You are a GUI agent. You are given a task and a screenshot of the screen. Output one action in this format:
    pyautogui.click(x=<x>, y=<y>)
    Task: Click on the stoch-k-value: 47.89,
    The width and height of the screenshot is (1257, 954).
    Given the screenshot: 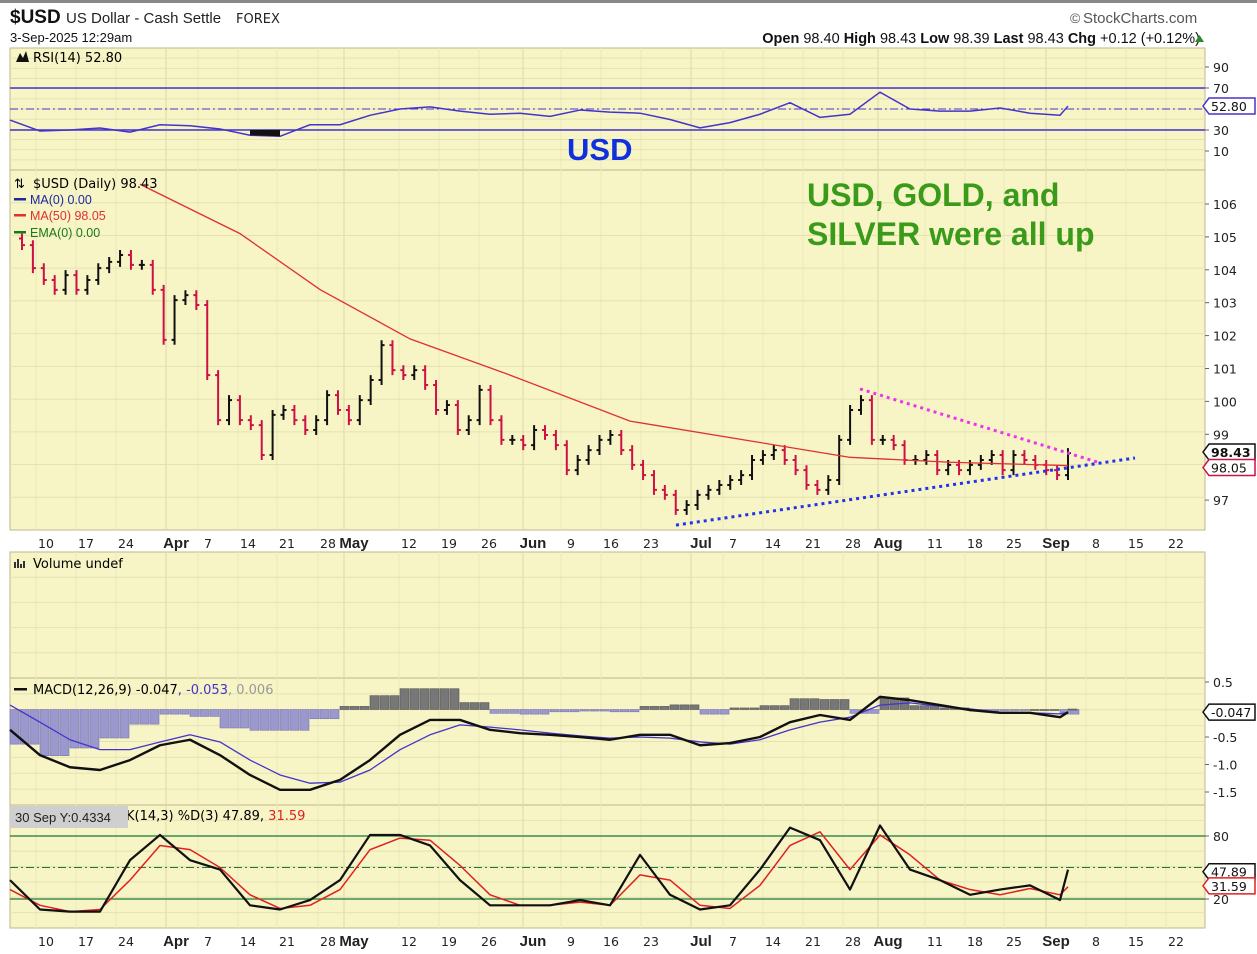 What is the action you would take?
    pyautogui.click(x=243, y=816)
    